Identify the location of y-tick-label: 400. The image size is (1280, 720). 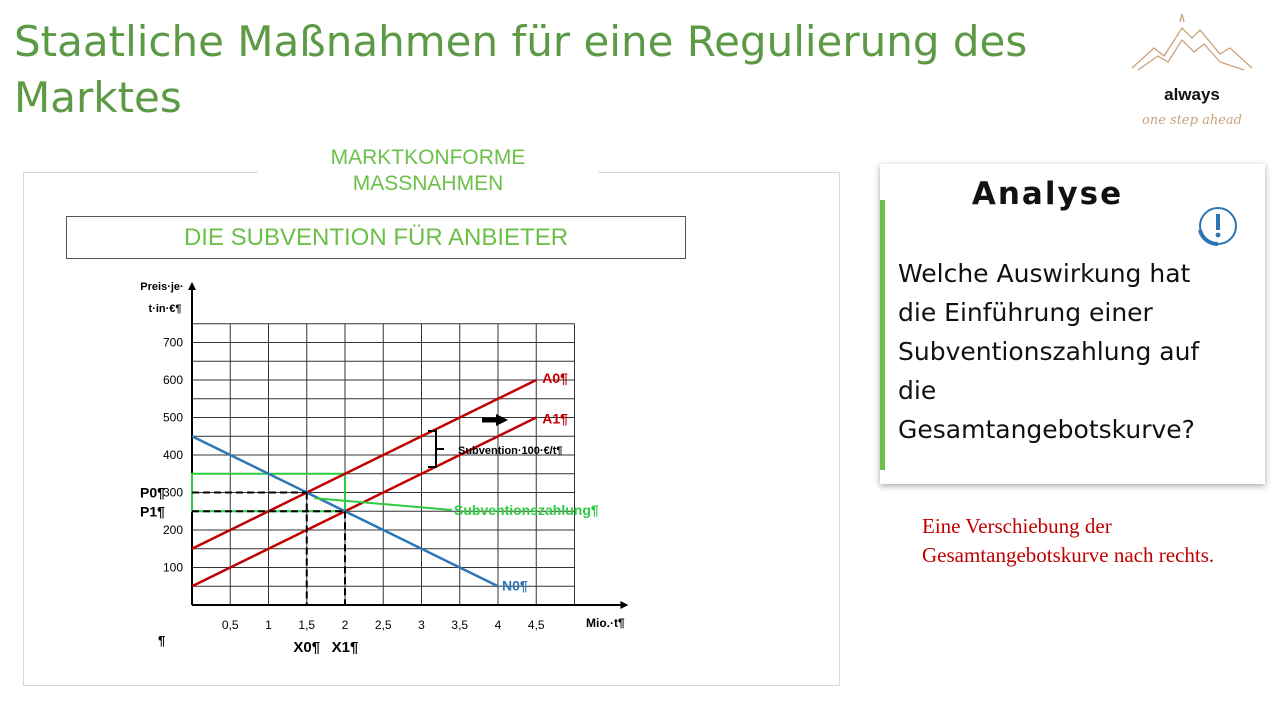
(173, 455).